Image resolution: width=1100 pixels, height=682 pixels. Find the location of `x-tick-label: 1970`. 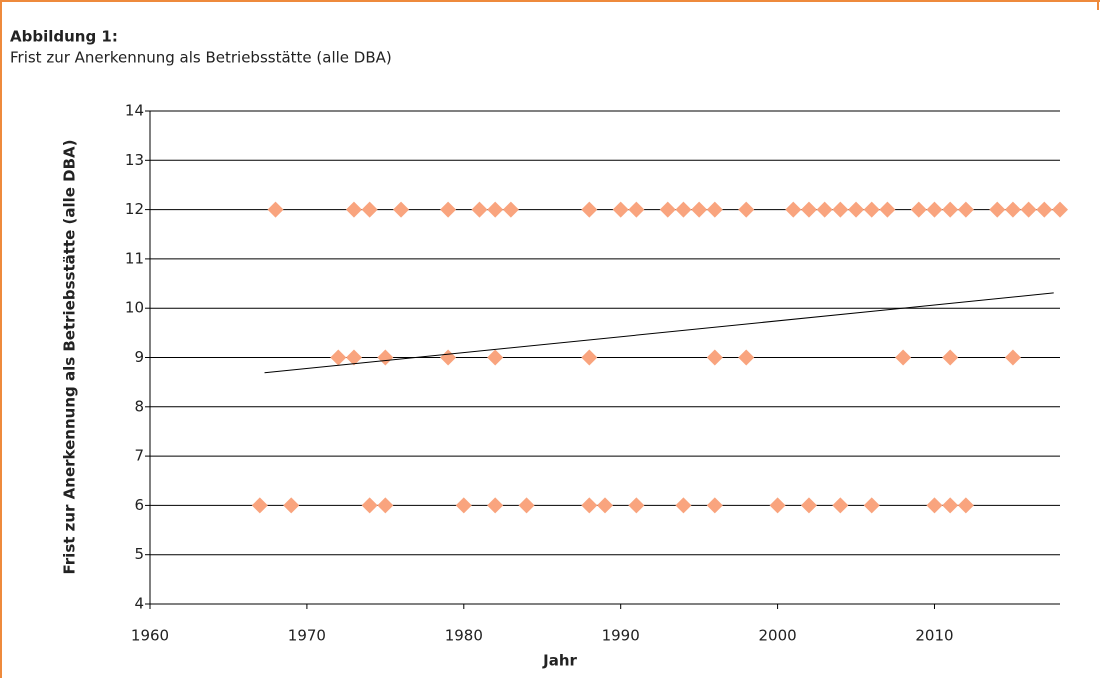

x-tick-label: 1970 is located at coordinates (307, 636).